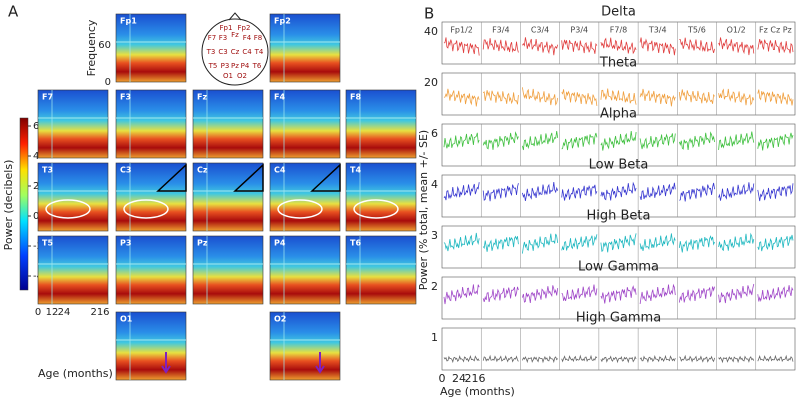  What do you see at coordinates (202, 243) in the screenshot?
I see `tile-label: Pz` at bounding box center [202, 243].